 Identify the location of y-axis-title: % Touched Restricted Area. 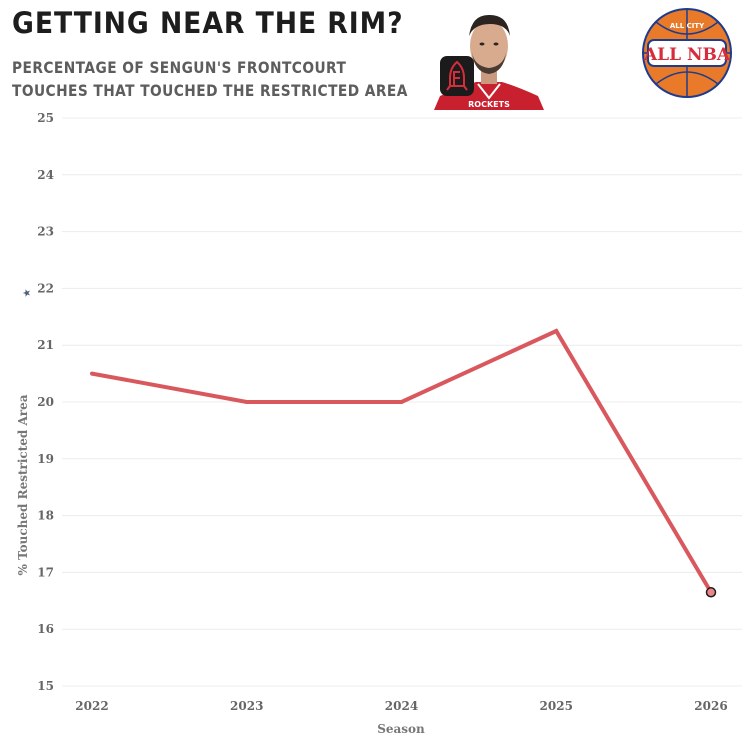
(23, 484).